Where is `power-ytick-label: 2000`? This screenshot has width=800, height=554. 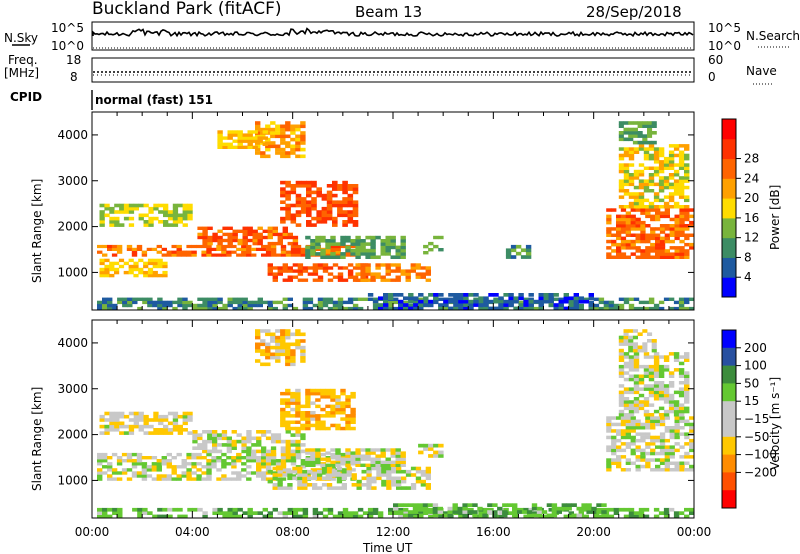
power-ytick-label: 2000 is located at coordinates (72, 227).